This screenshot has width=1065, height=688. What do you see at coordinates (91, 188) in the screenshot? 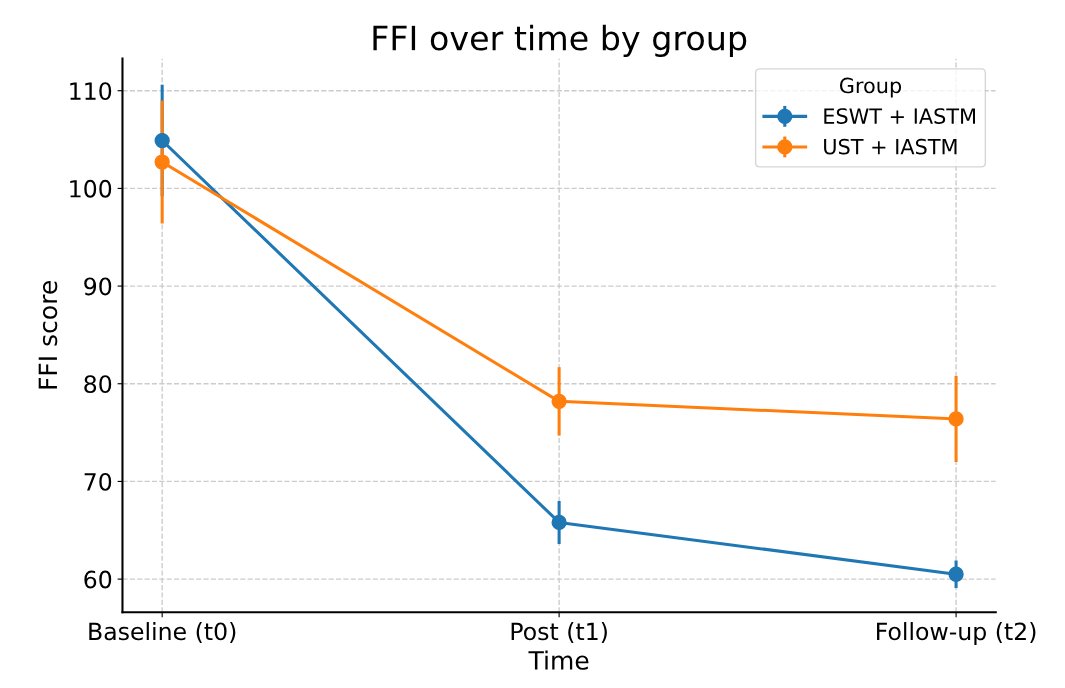
I see `y-tick-label: 100` at bounding box center [91, 188].